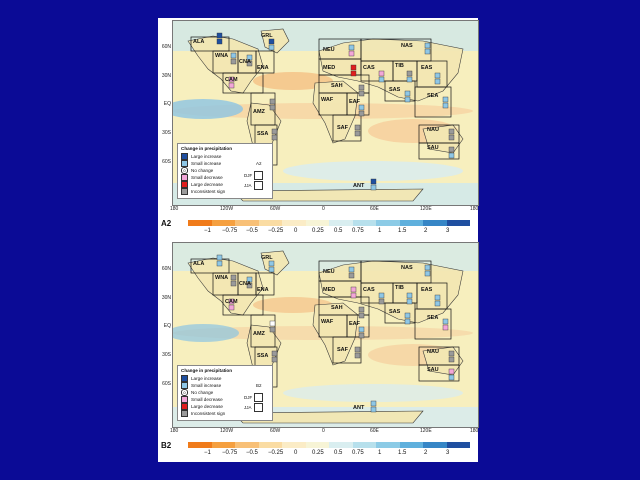  What do you see at coordinates (323, 431) in the screenshot?
I see `lon-label: 0` at bounding box center [323, 431].